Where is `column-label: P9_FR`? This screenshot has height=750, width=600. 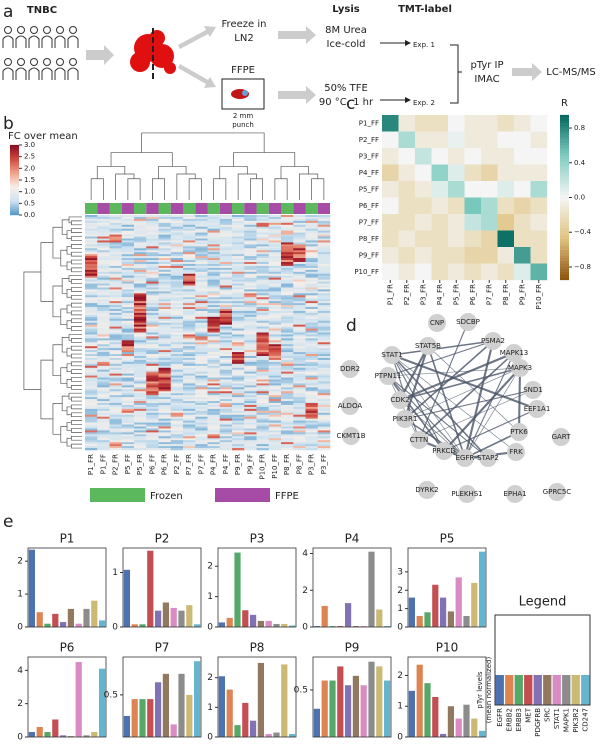
column-label: P9_FR is located at coordinates (238, 464).